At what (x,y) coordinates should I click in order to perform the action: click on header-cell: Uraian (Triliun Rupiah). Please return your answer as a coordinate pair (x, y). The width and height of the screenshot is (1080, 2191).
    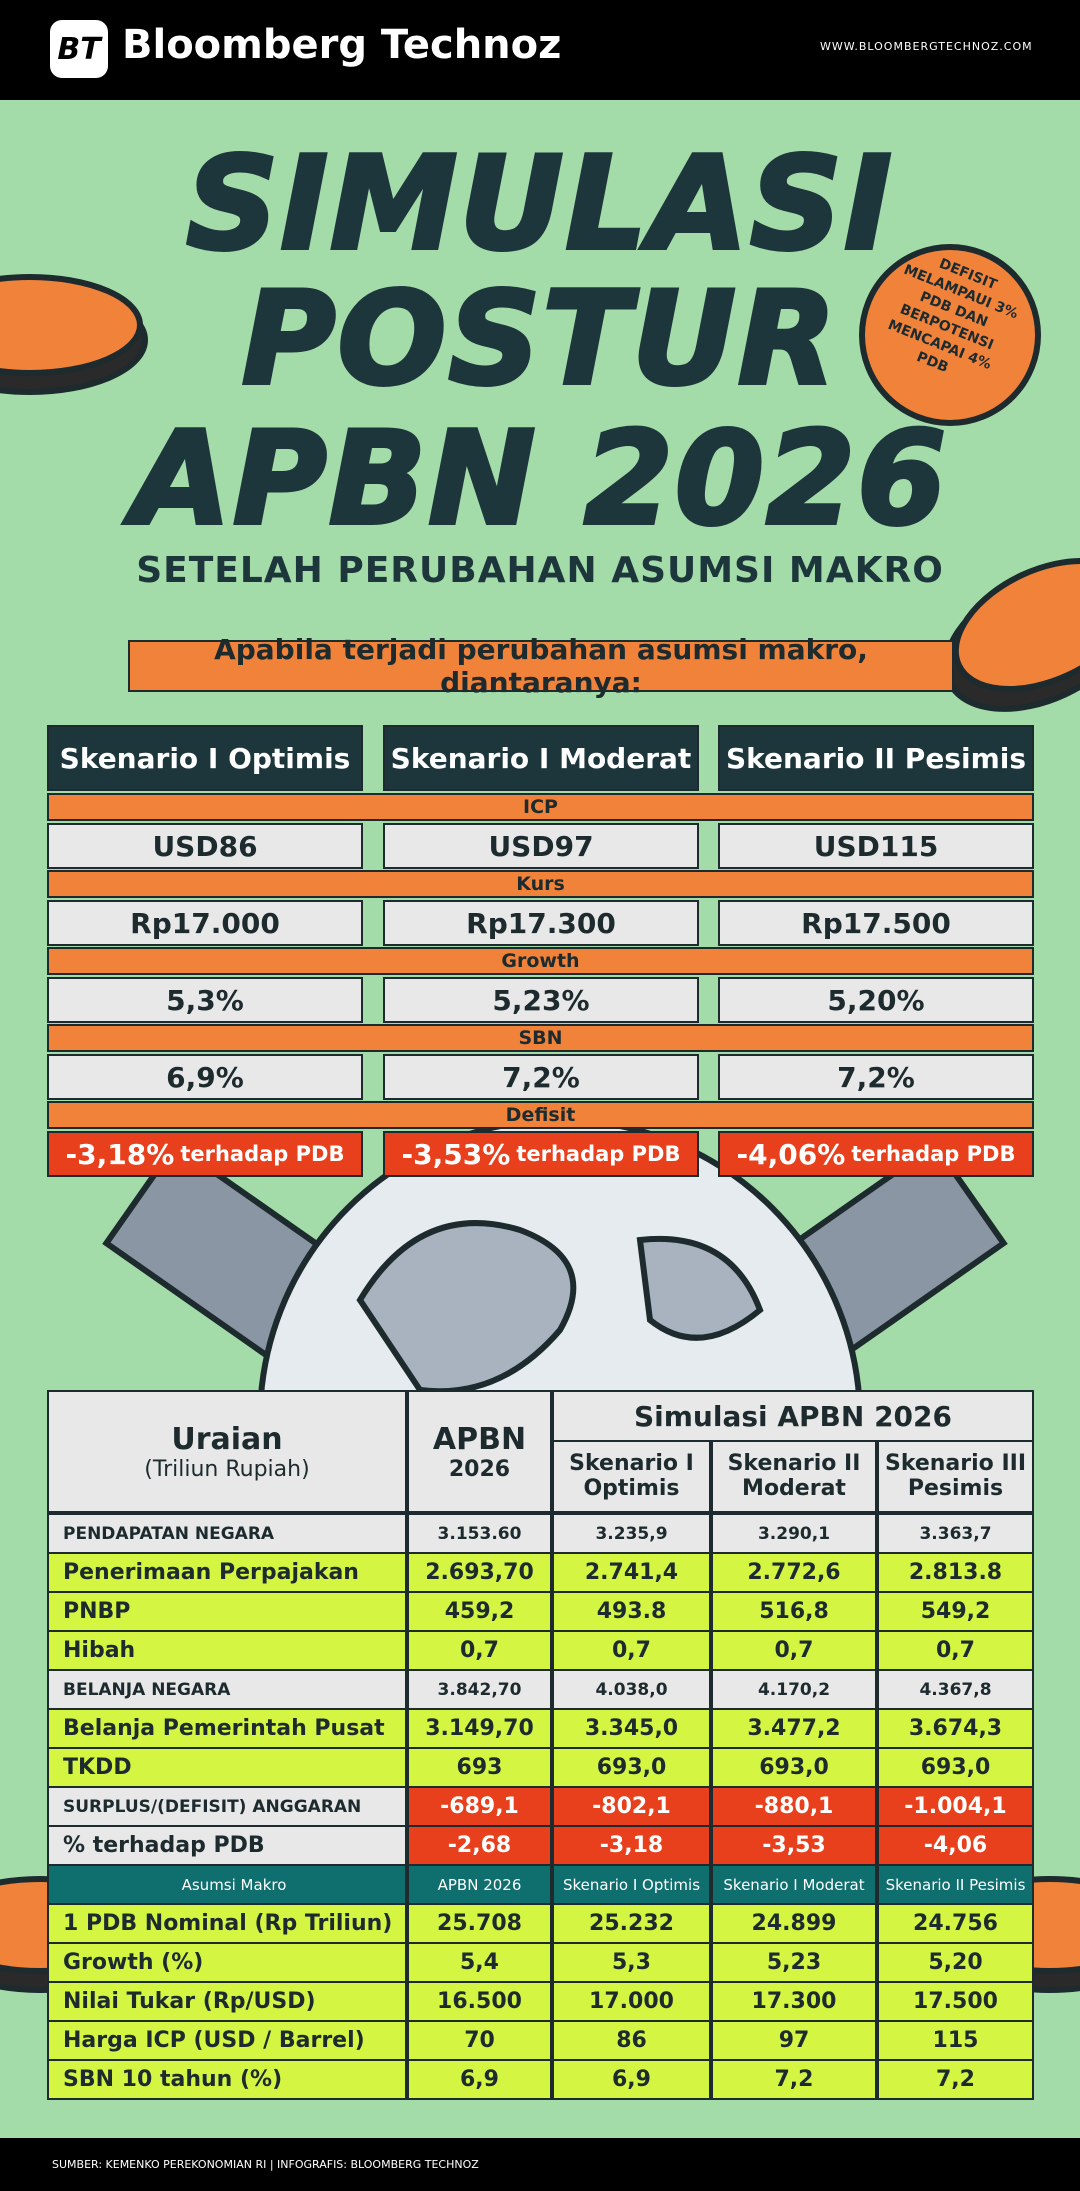
    Looking at the image, I should click on (227, 1451).